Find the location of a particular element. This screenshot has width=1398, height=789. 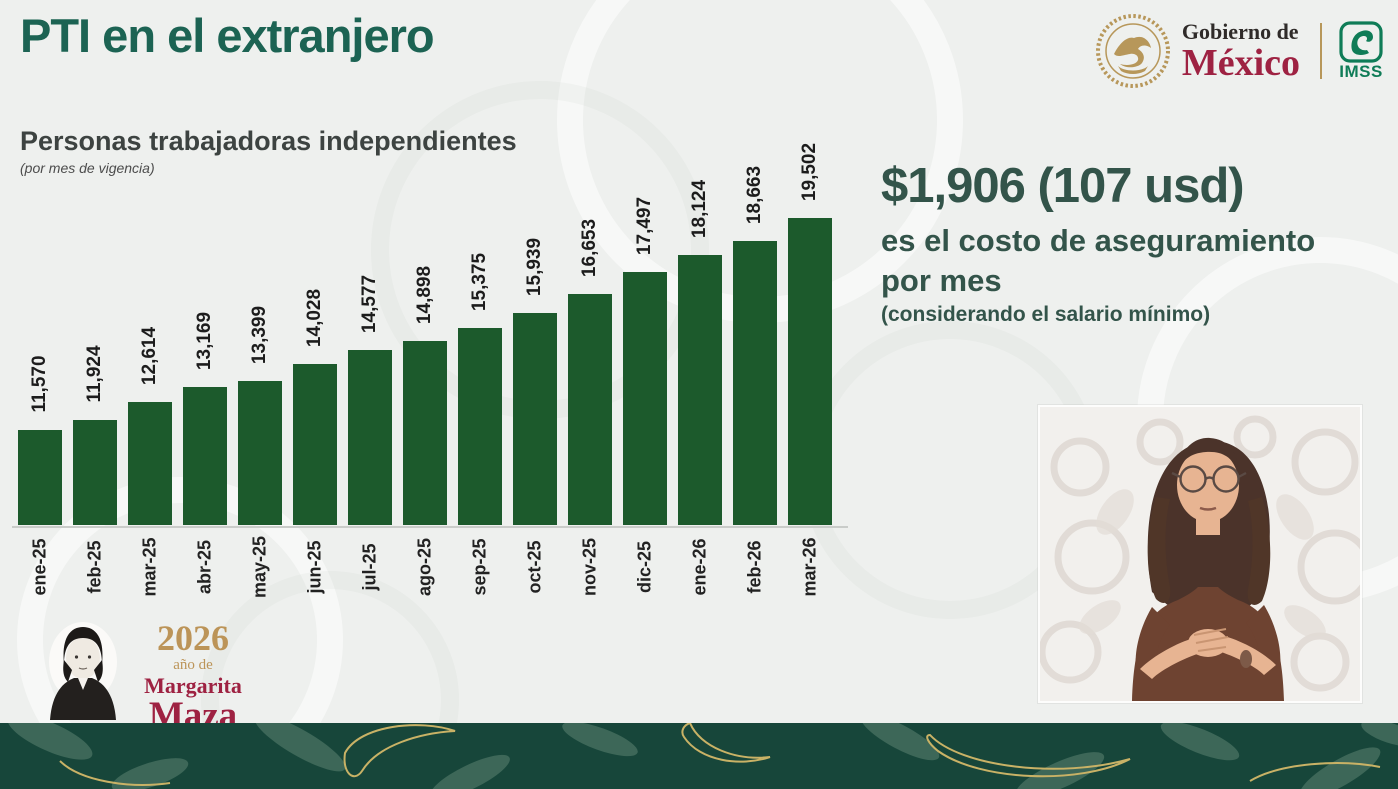

gobierno-de-text: Gobierno de is located at coordinates (1240, 31).